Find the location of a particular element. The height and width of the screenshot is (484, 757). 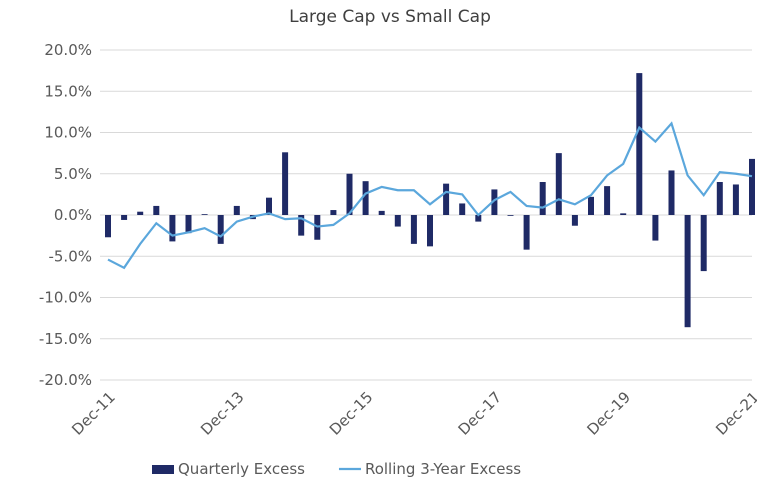

x-tick-label: Dec-13 is located at coordinates (222, 413).